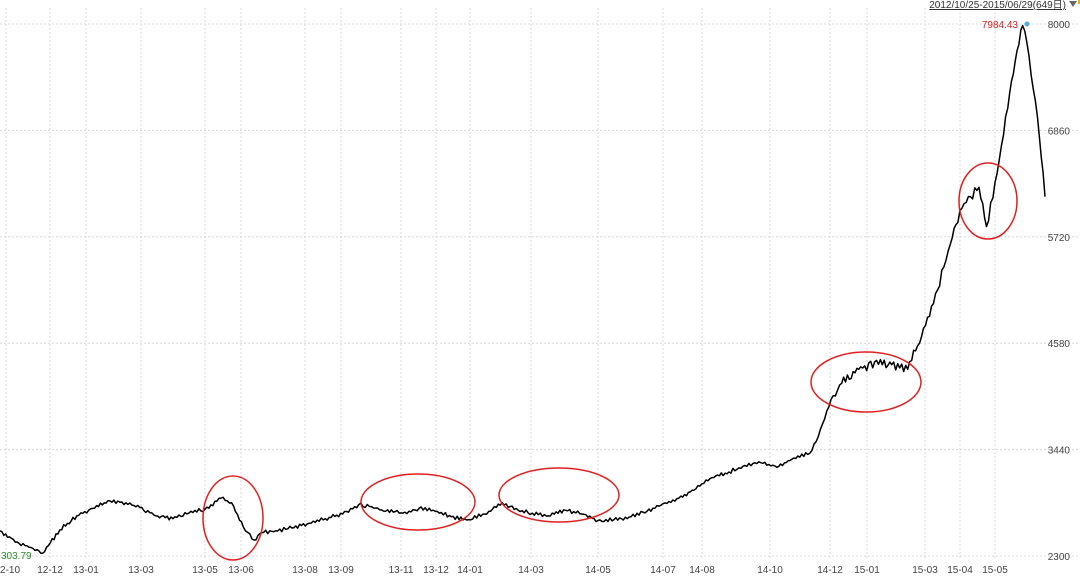 The height and width of the screenshot is (577, 1080). I want to click on x-tick-label: 14-07, so click(663, 570).